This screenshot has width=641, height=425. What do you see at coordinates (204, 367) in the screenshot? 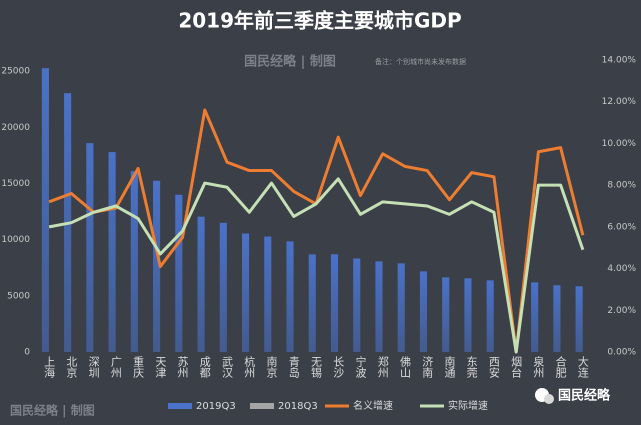
I see `x-tick-label: 成都` at bounding box center [204, 367].